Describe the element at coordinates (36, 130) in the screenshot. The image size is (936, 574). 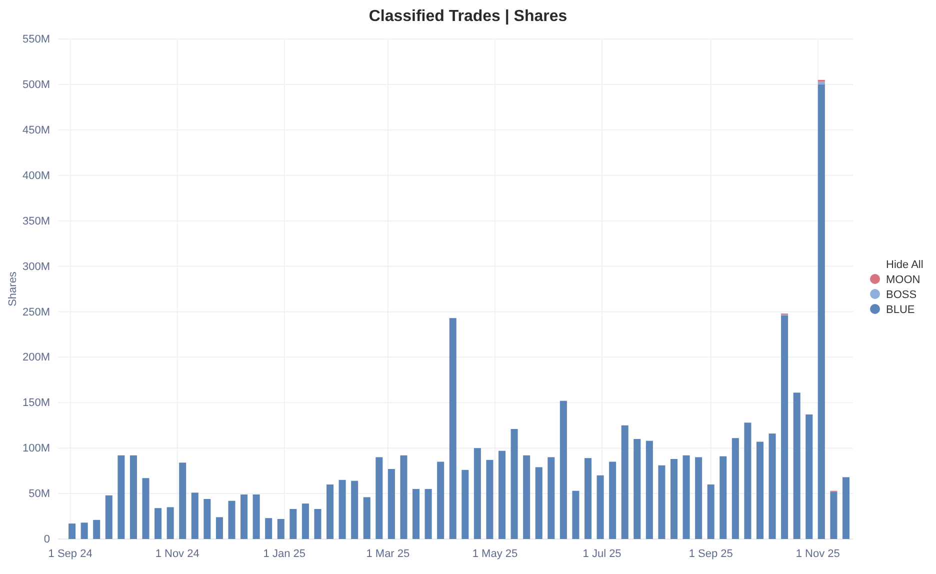
I see `y-tick-label: 450M` at that location.